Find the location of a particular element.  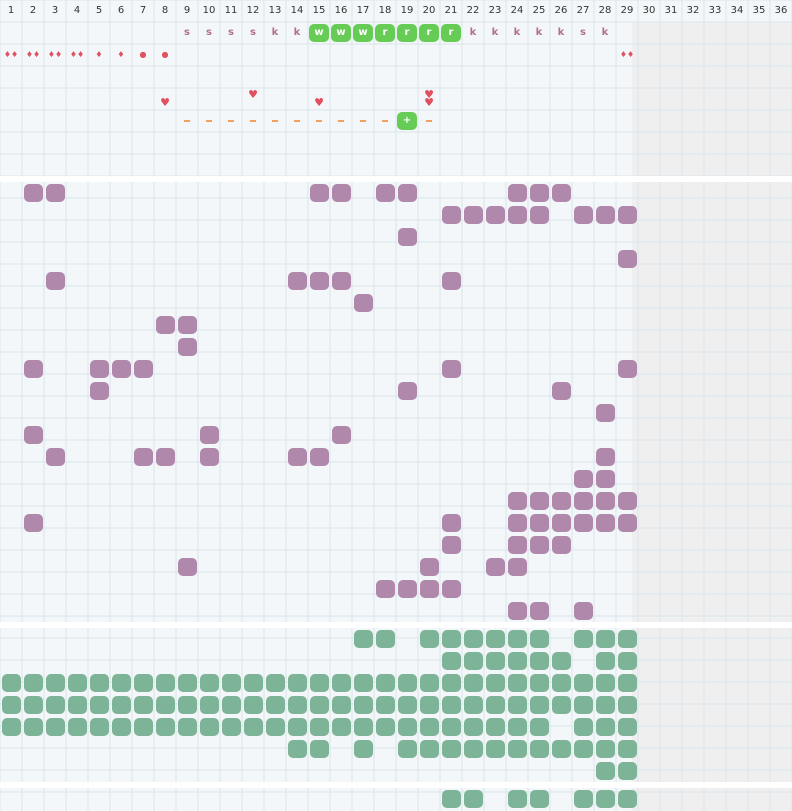

column-header: 17 is located at coordinates (363, 10).